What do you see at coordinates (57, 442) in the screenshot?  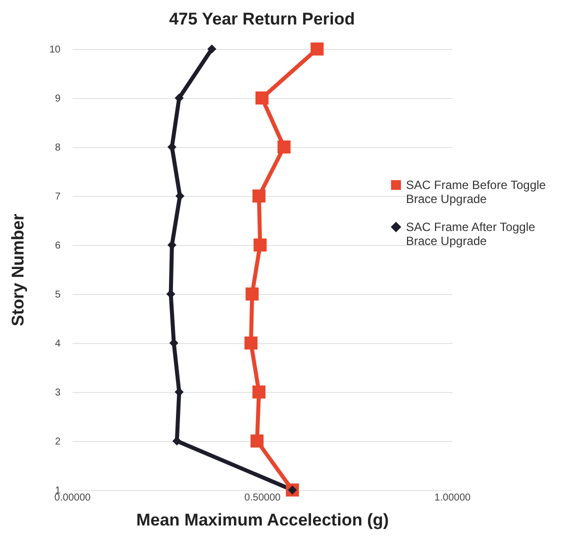 I see `y-tick-label: 2` at bounding box center [57, 442].